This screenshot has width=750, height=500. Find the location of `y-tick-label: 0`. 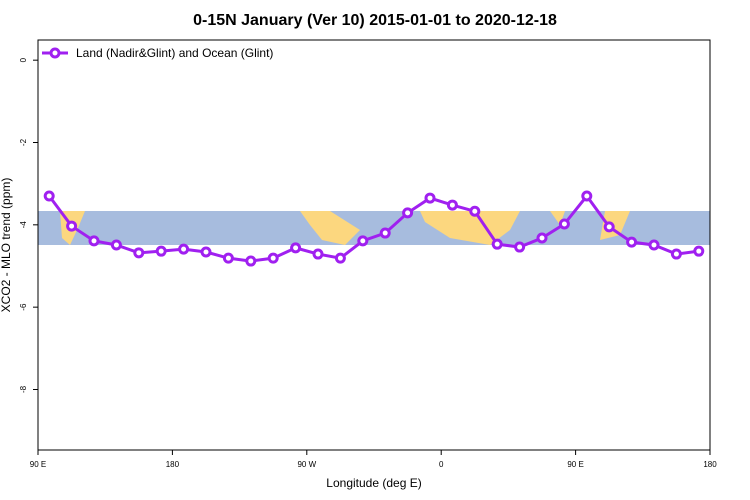

y-tick-label: 0 is located at coordinates (23, 59).